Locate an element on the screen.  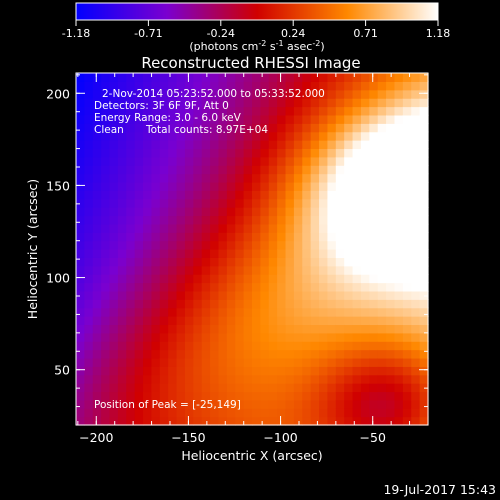
x-tick-label: −100 is located at coordinates (280, 437).